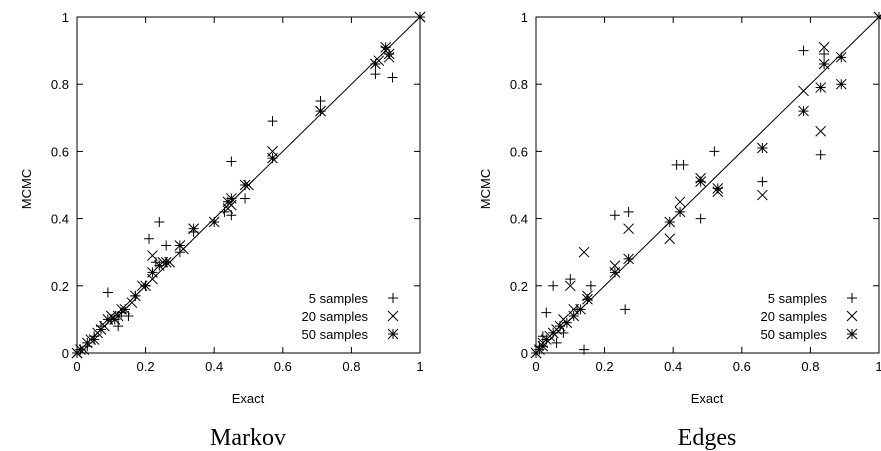  What do you see at coordinates (60, 84) in the screenshot?
I see `markov-ytick-label: 0.8` at bounding box center [60, 84].